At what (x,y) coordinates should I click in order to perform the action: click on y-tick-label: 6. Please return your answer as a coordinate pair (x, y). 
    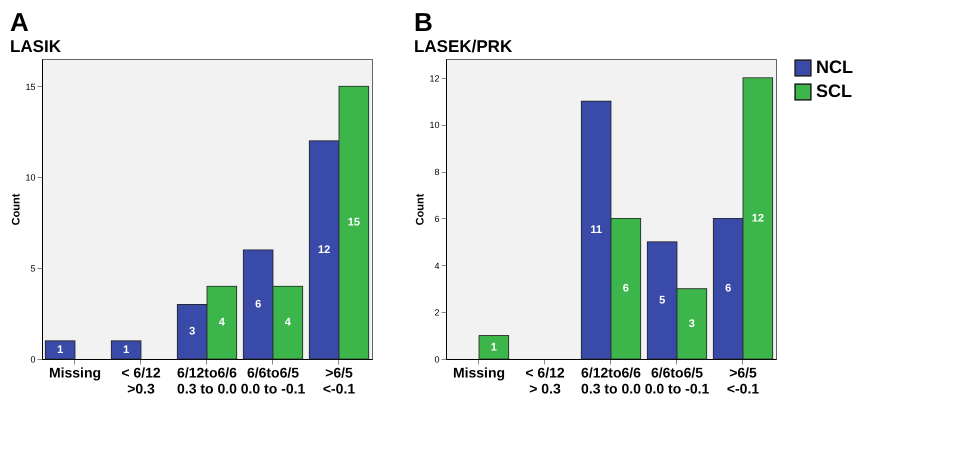
    Looking at the image, I should click on (437, 219).